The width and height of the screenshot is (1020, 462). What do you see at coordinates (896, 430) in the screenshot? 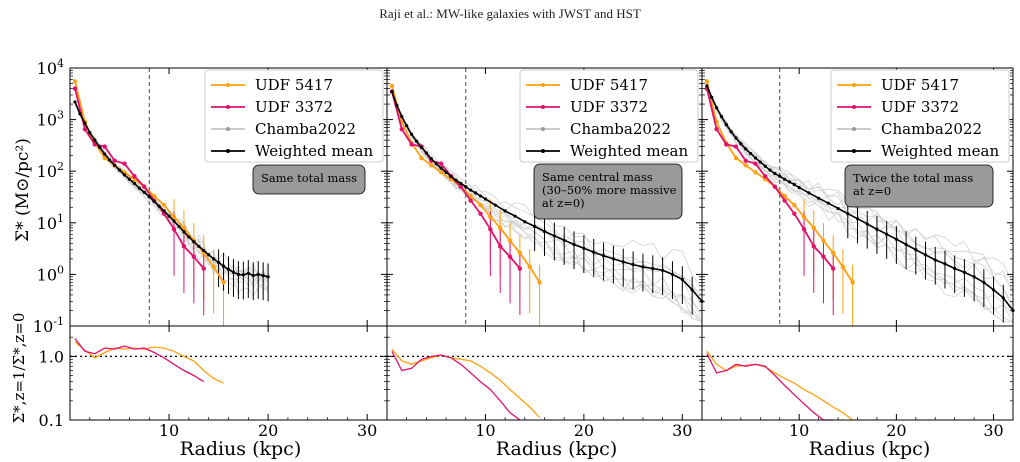
I see `x-tick-label: 20` at bounding box center [896, 430].